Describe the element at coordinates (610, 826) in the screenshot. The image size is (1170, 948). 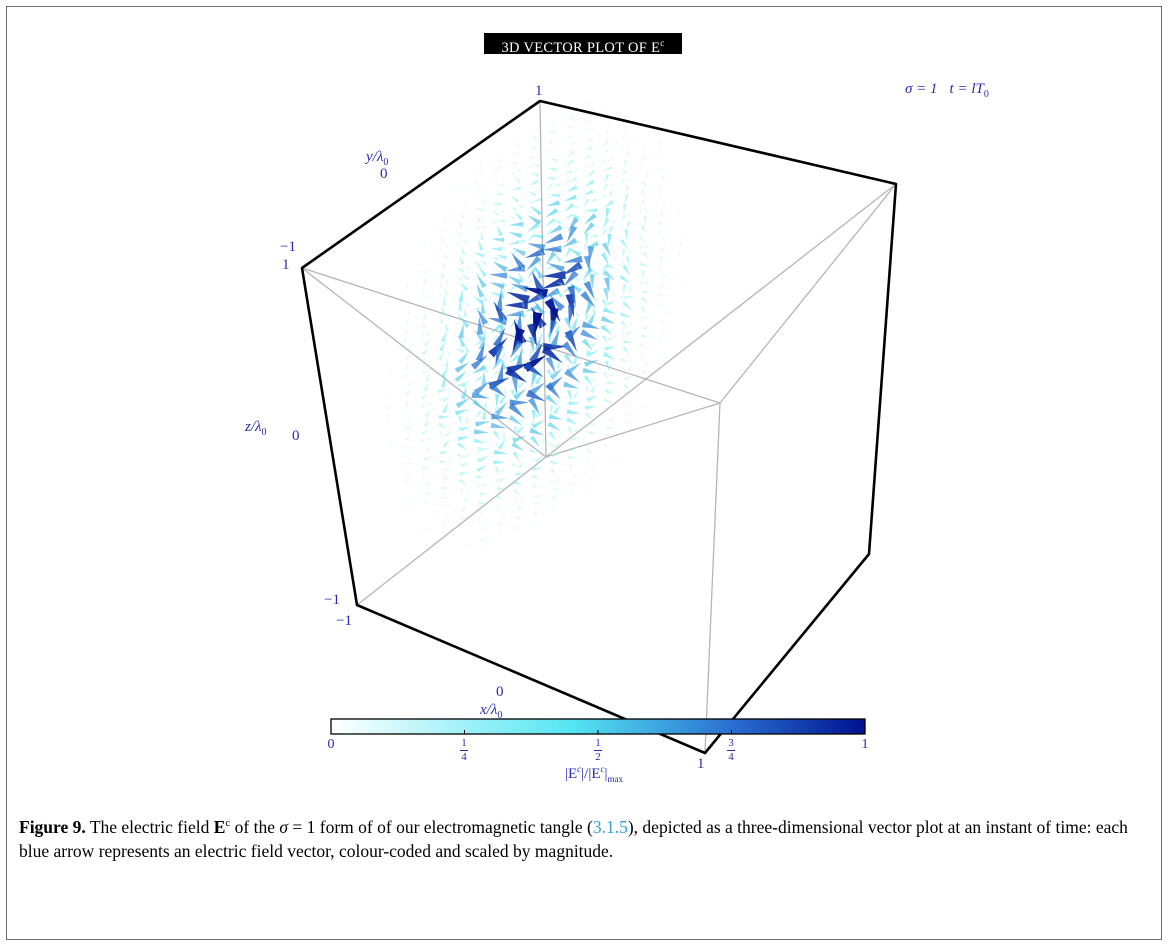
I see `equation-reference-link: 3.1.5` at that location.